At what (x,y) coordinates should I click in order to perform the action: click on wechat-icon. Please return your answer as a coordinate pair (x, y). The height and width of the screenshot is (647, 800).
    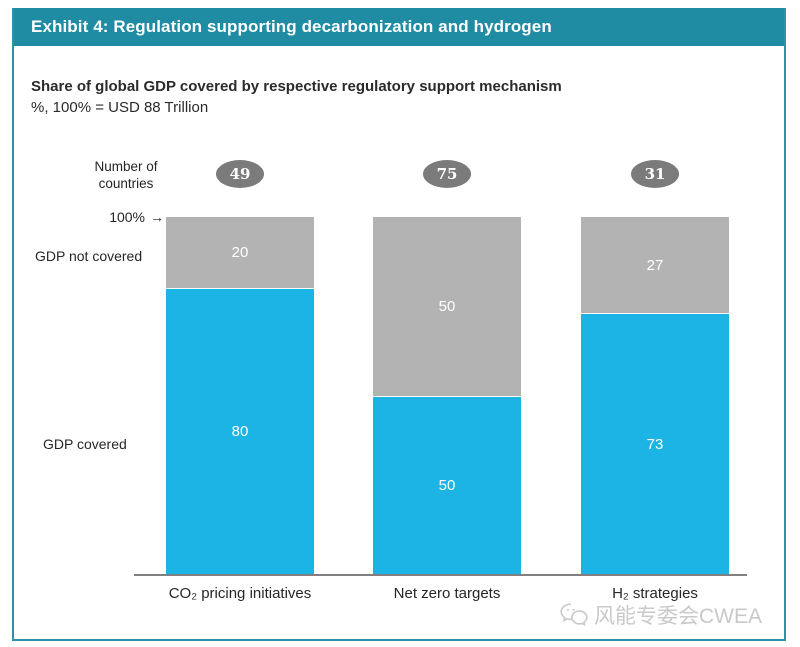
    Looking at the image, I should click on (574, 615).